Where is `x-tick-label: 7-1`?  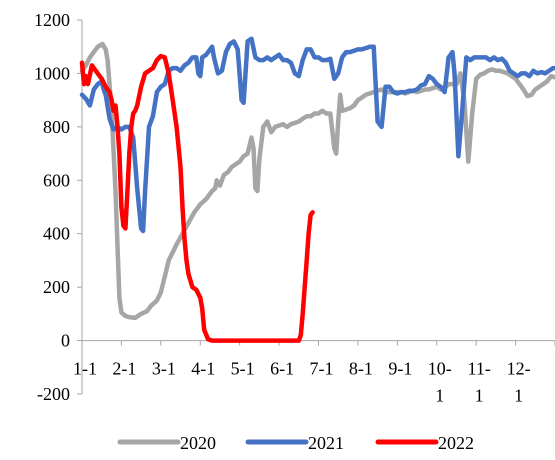
x-tick-label: 7-1 is located at coordinates (322, 369).